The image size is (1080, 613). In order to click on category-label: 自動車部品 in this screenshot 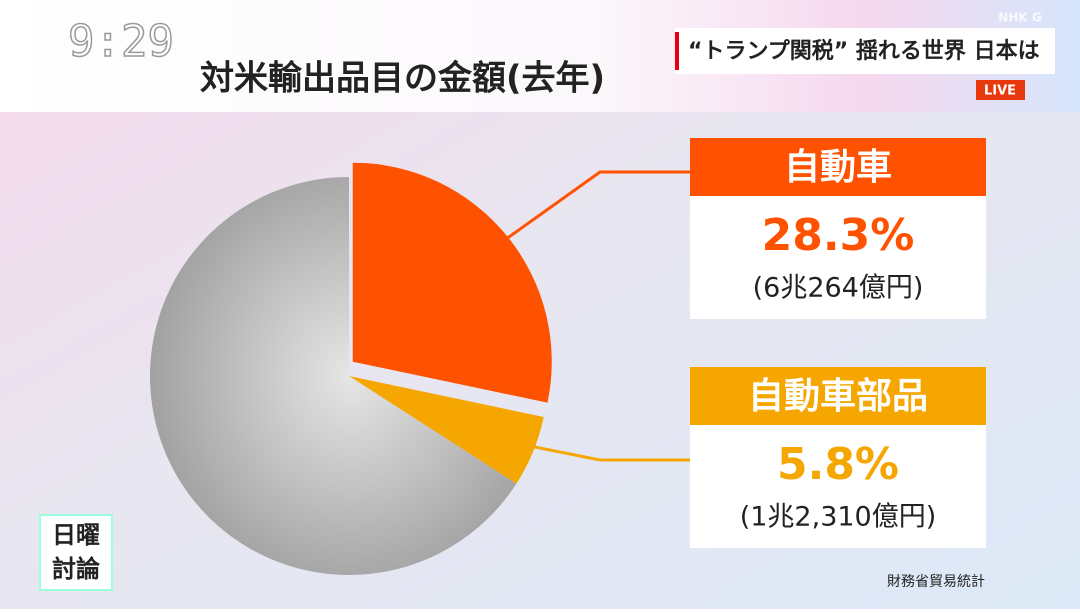, I will do `click(838, 396)`.